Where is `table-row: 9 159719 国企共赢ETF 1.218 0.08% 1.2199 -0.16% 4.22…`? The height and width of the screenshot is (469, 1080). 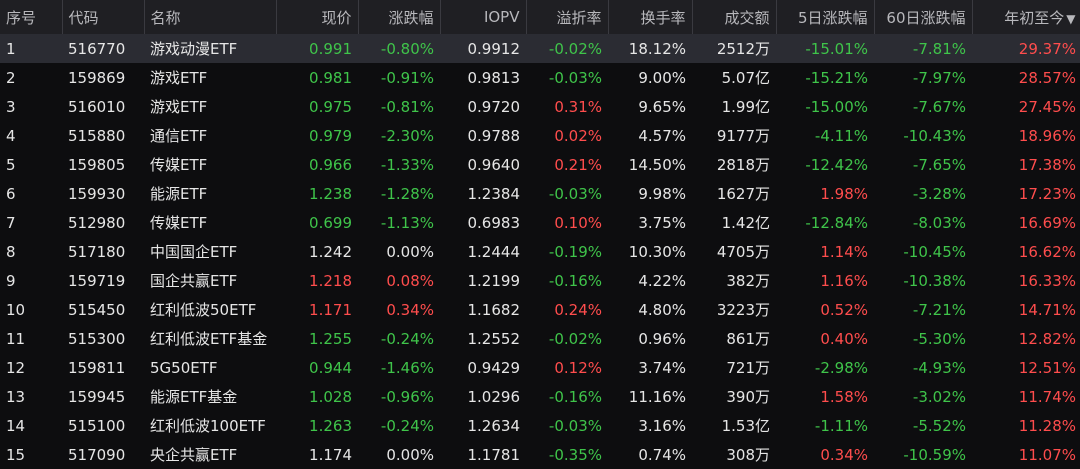 table-row: 9 159719 国企共赢ETF 1.218 0.08% 1.2199 -0.16% 4.22… is located at coordinates (540, 280).